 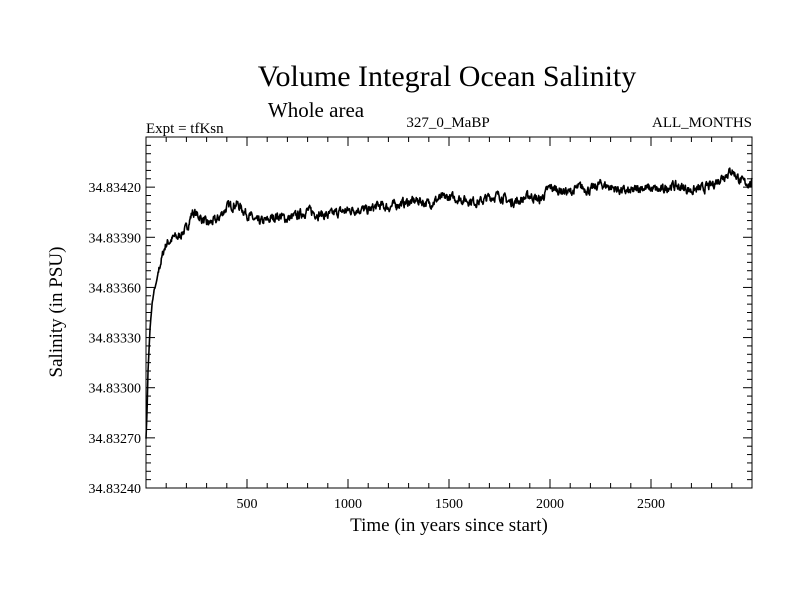 I want to click on y-tick-label: 34.83420, so click(x=115, y=188).